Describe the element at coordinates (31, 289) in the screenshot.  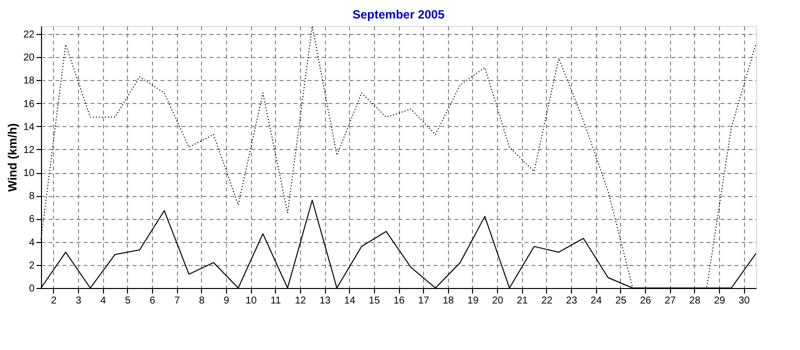
I see `y-tick-label: 0` at that location.